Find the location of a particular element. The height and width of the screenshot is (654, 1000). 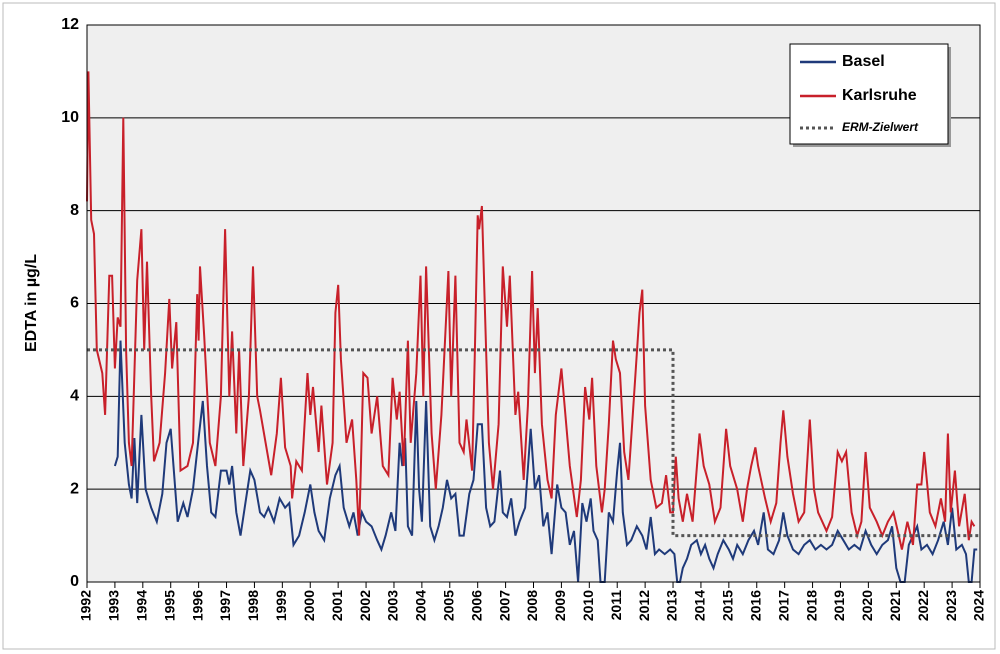

x-tick-label: 2002 is located at coordinates (365, 605).